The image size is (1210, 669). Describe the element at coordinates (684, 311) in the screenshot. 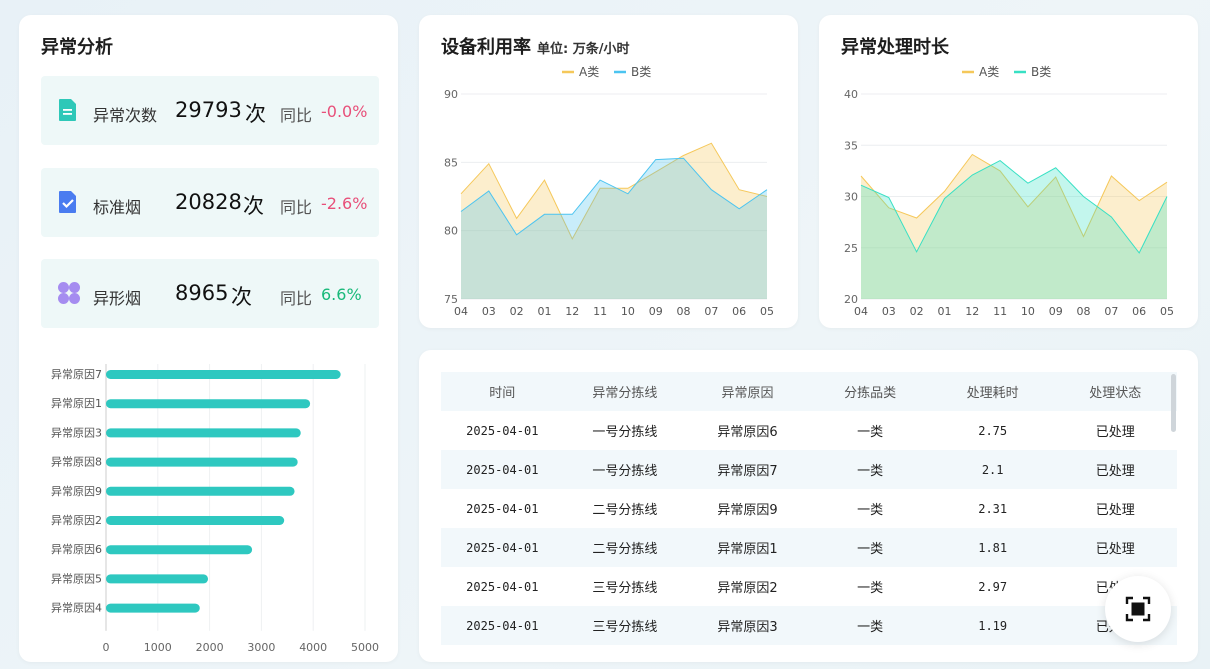

I see `x-tick-label: 08` at that location.